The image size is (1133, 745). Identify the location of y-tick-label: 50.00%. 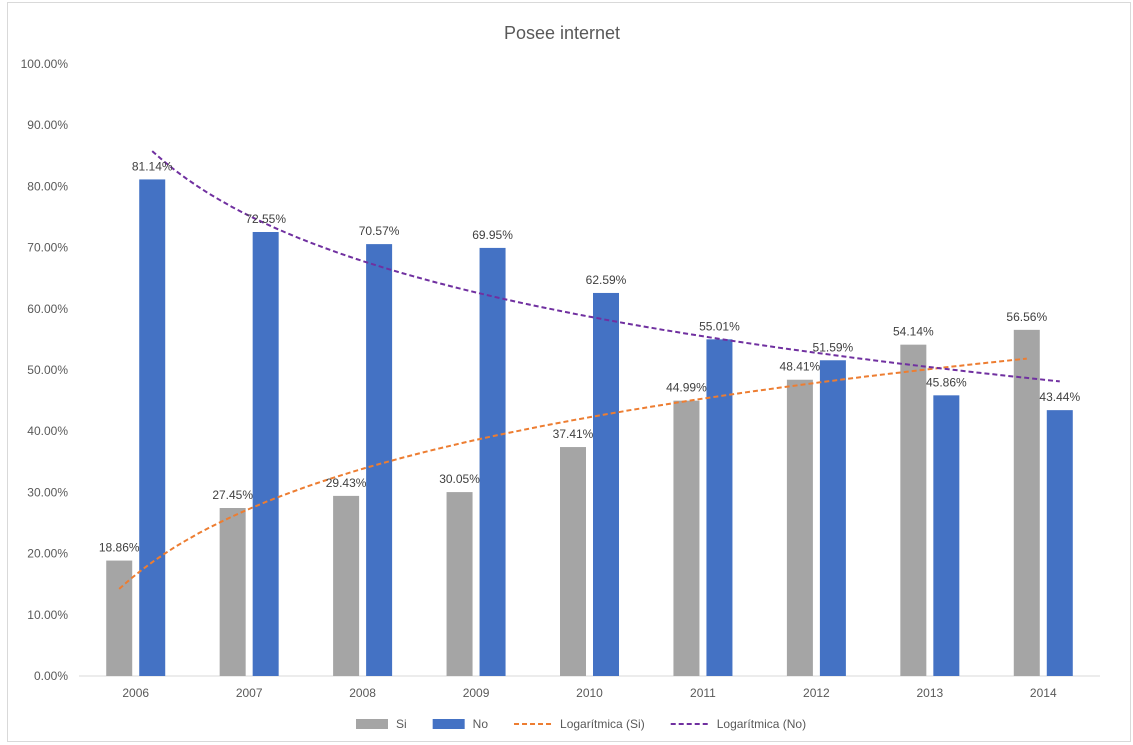
(47, 370).